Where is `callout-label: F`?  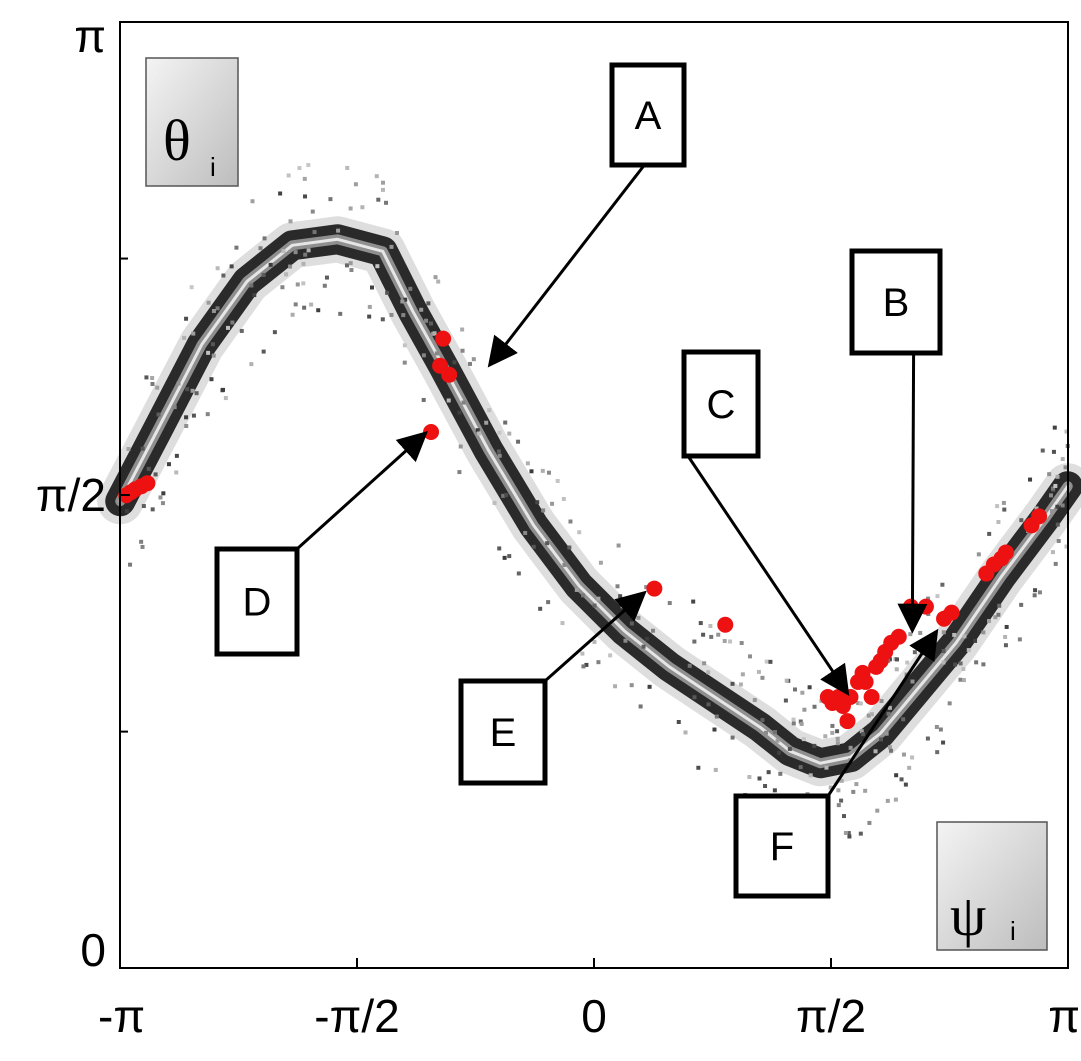 callout-label: F is located at coordinates (782, 847).